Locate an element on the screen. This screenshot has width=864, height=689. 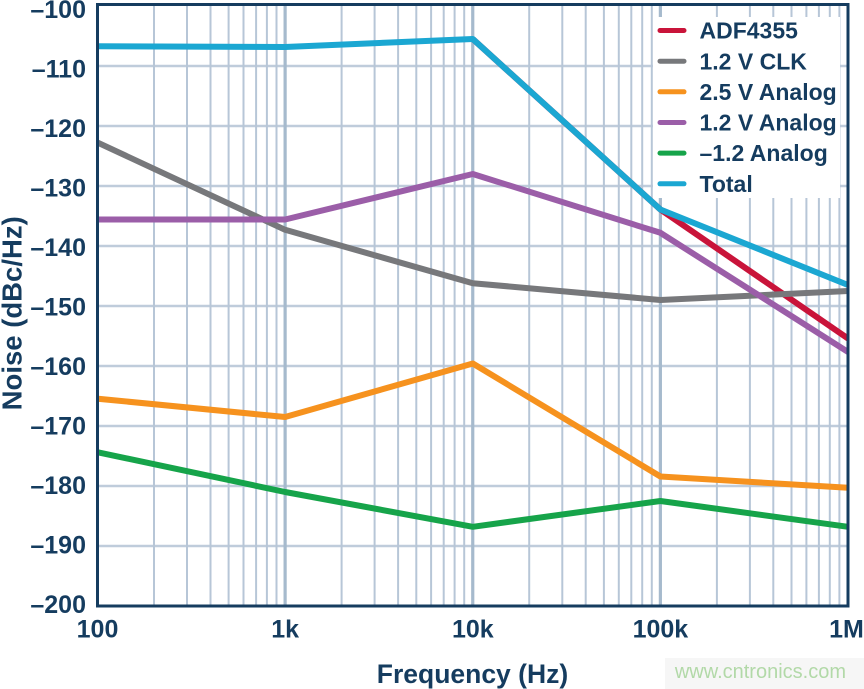
svg-text: 1.2 V Analog is located at coordinates (768, 123).